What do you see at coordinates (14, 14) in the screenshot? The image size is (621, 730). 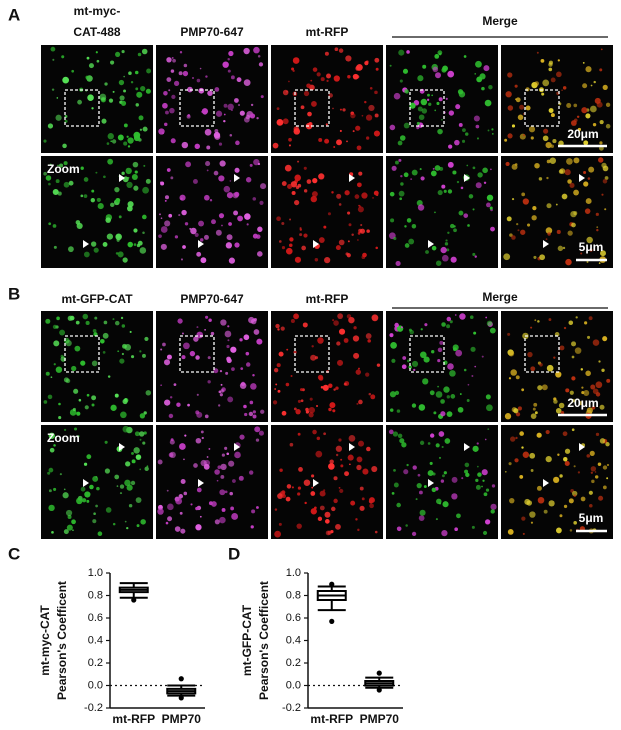 I see `panel-label: A` at bounding box center [14, 14].